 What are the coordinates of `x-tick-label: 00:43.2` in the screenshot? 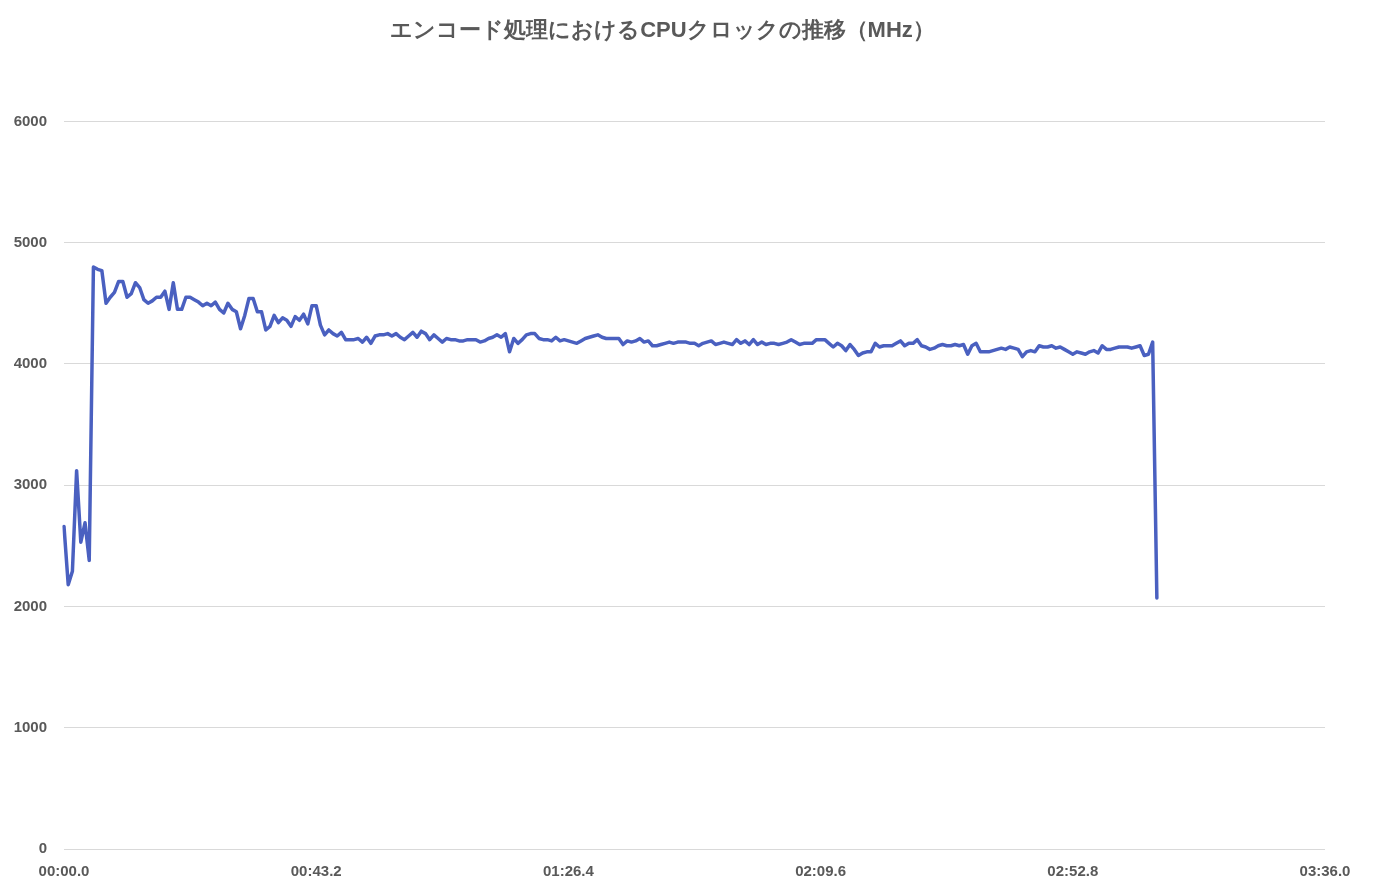 It's located at (316, 871).